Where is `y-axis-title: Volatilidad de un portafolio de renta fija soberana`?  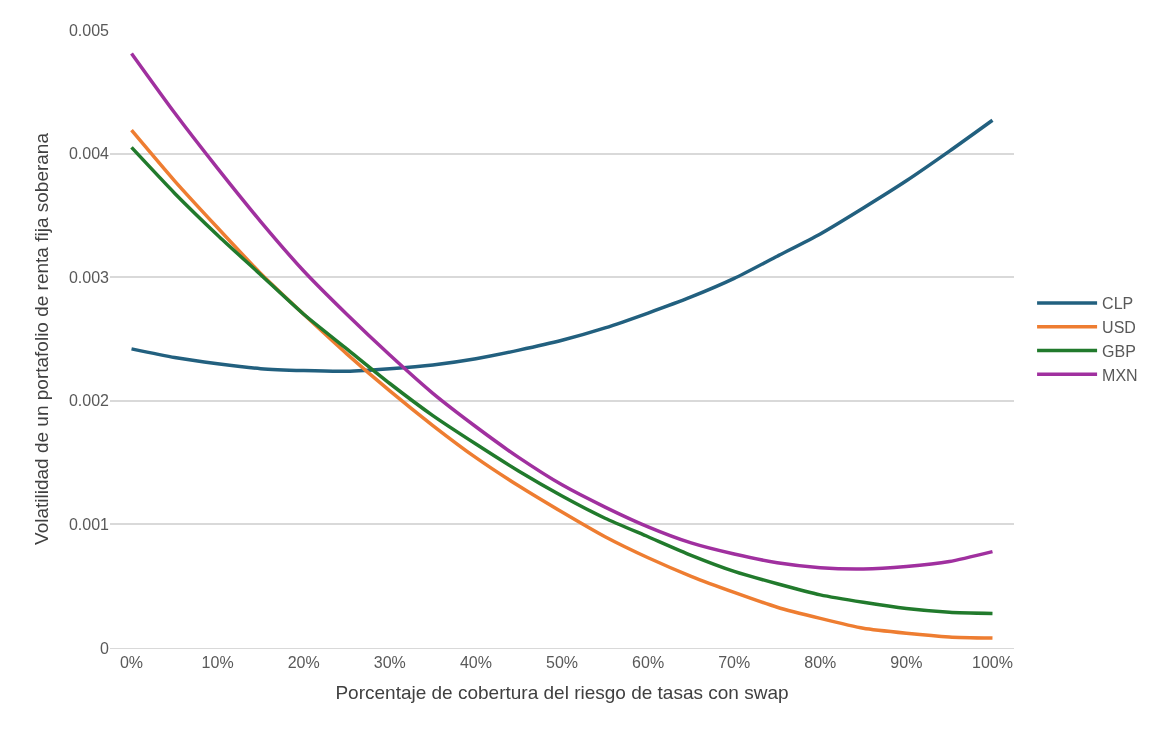 y-axis-title: Volatilidad de un portafolio de renta fija soberana is located at coordinates (41, 338).